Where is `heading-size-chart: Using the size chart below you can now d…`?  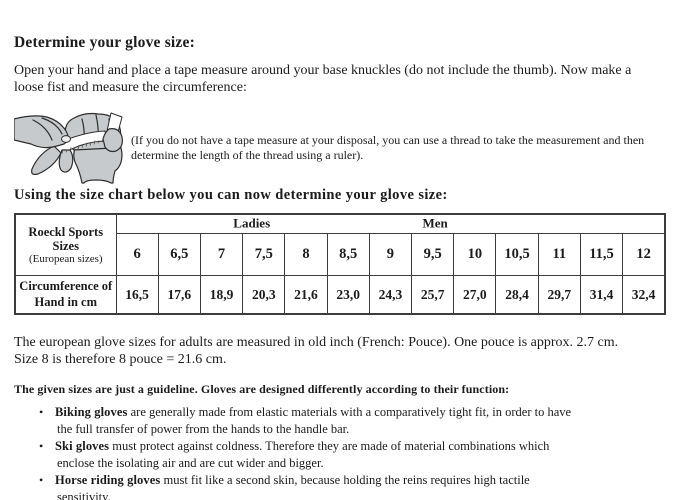
heading-size-chart: Using the size chart below you can now d… is located at coordinates (231, 195).